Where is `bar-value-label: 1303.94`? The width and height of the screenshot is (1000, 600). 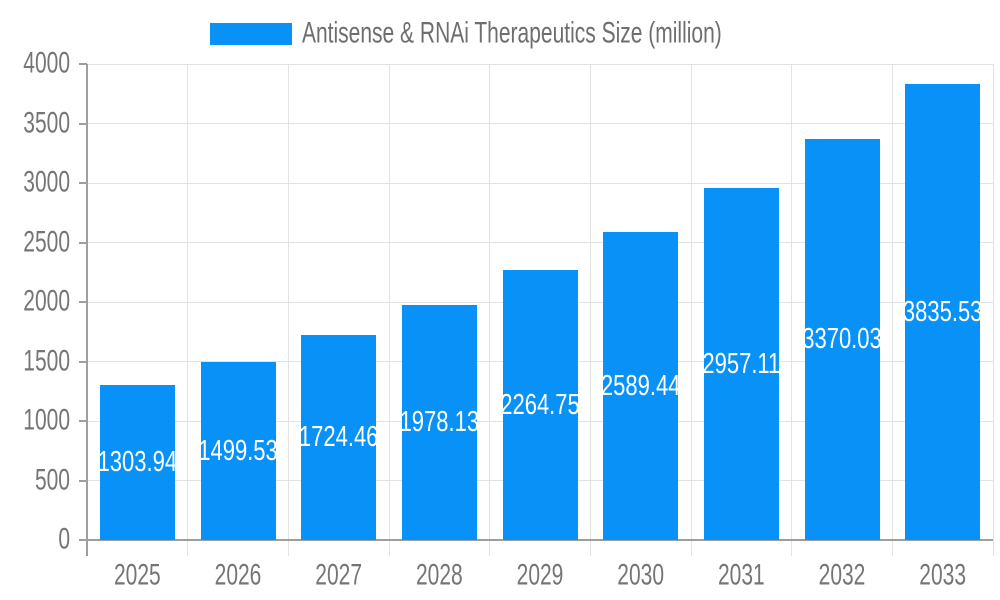
bar-value-label: 1303.94 is located at coordinates (137, 462).